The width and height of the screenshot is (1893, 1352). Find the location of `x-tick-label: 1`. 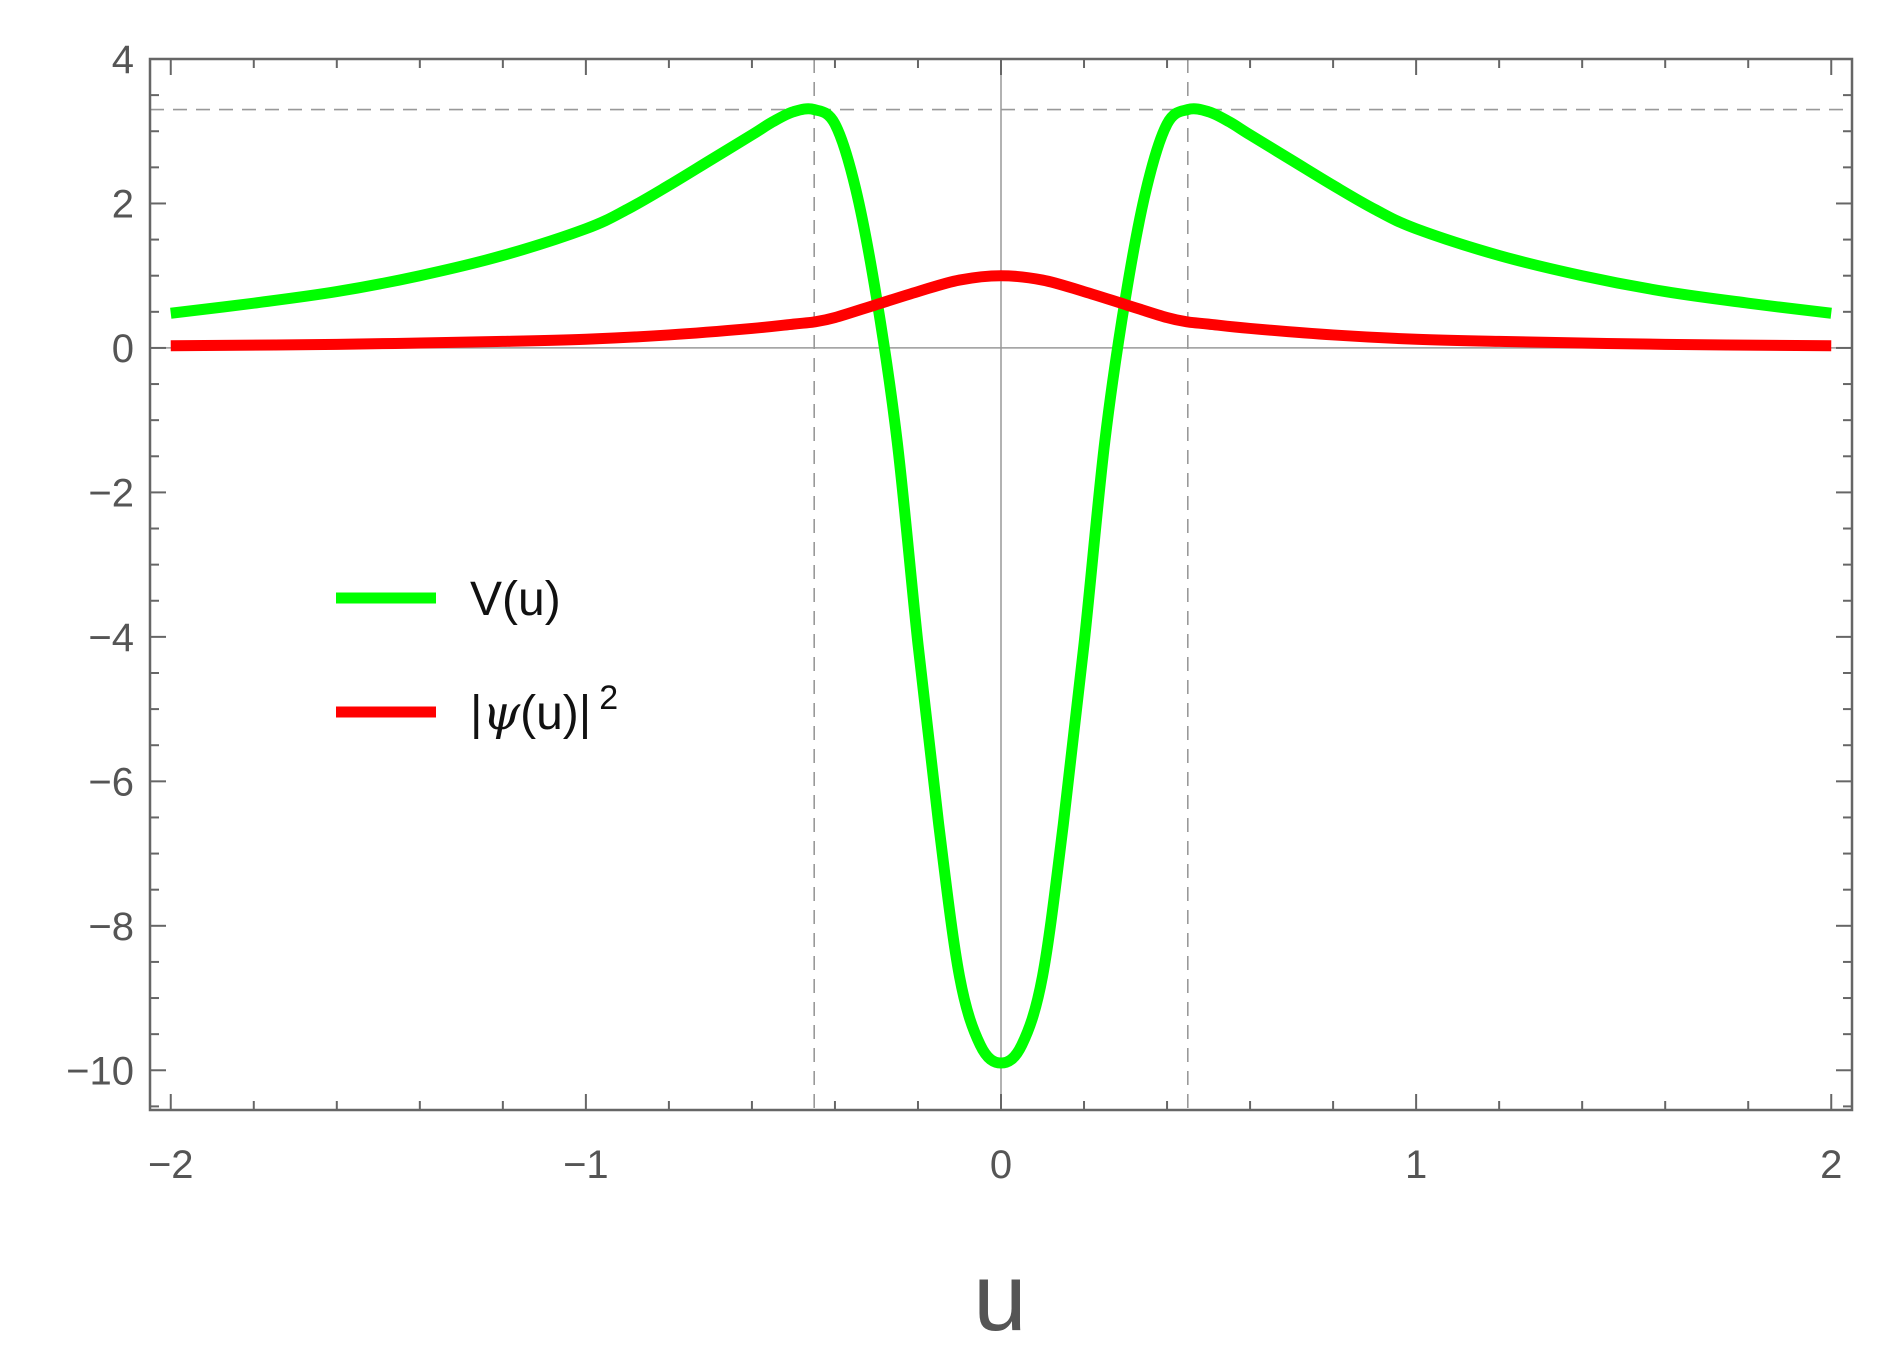

x-tick-label: 1 is located at coordinates (1416, 1165).